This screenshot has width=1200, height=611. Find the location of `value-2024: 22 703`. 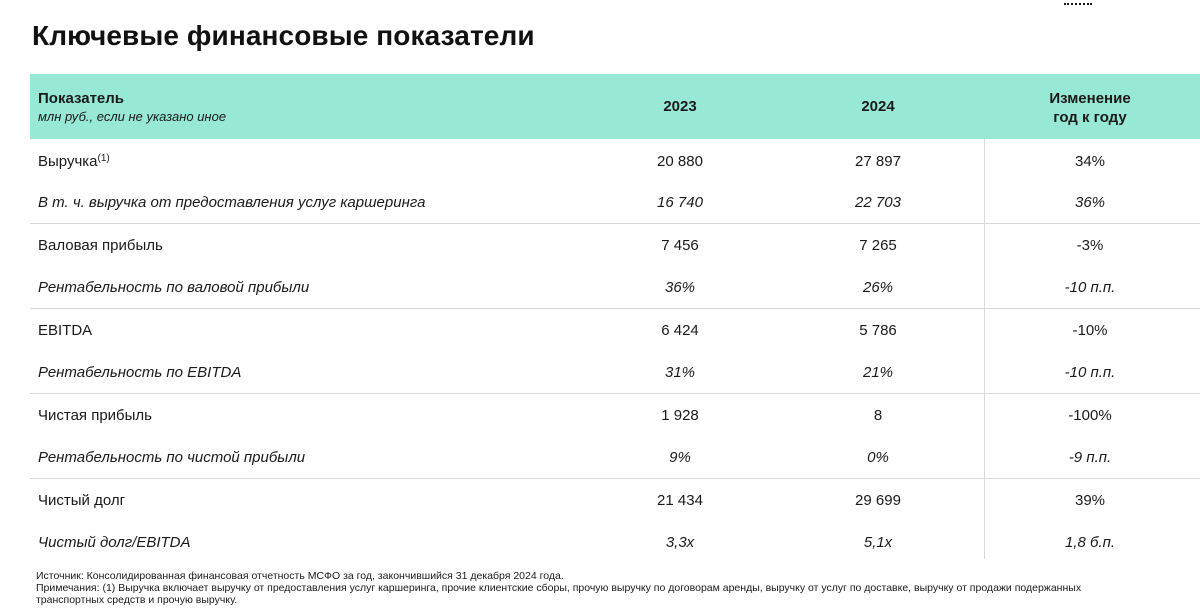

value-2024: 22 703 is located at coordinates (878, 202).